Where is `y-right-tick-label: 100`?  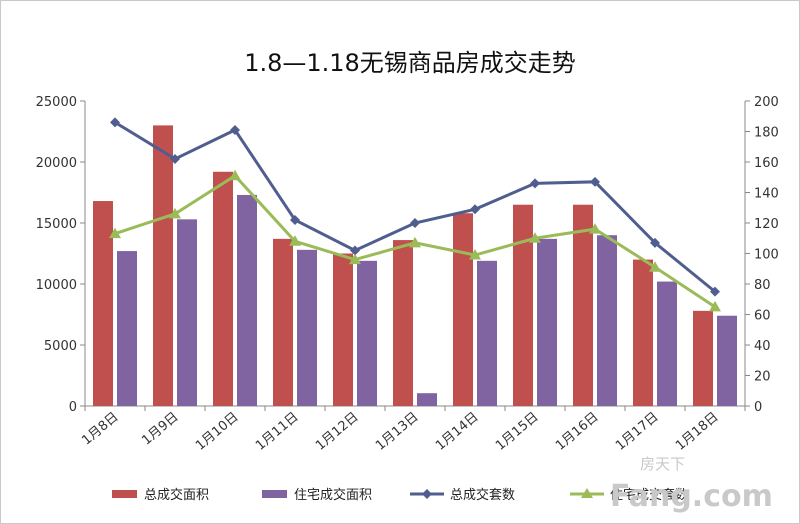
y-right-tick-label: 100 is located at coordinates (766, 255).